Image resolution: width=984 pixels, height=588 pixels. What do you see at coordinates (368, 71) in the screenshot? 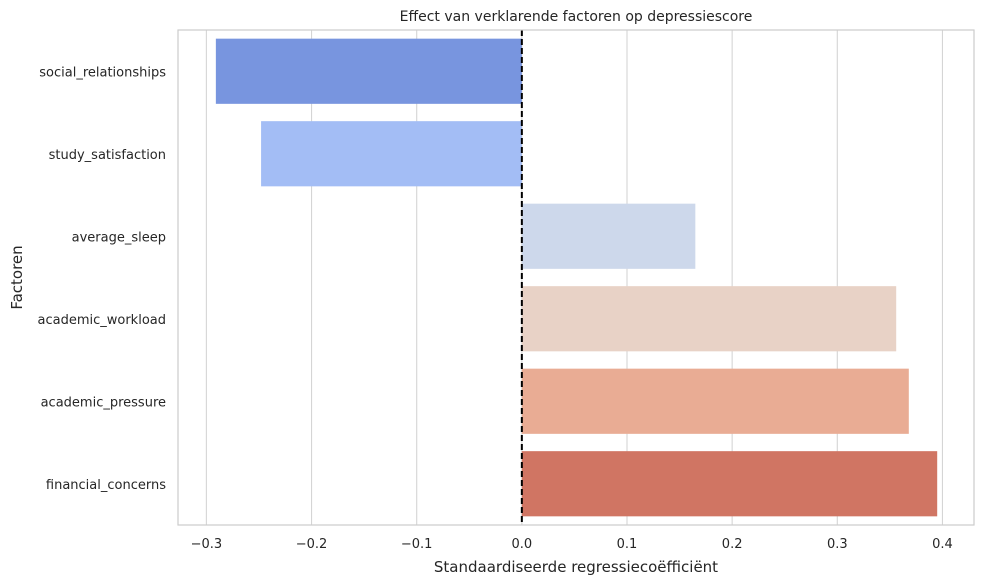
I see `bar-social-relationships` at bounding box center [368, 71].